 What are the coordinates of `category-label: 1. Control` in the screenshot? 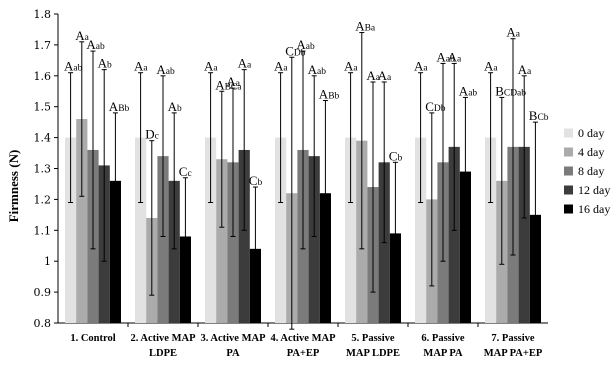 It's located at (92, 338).